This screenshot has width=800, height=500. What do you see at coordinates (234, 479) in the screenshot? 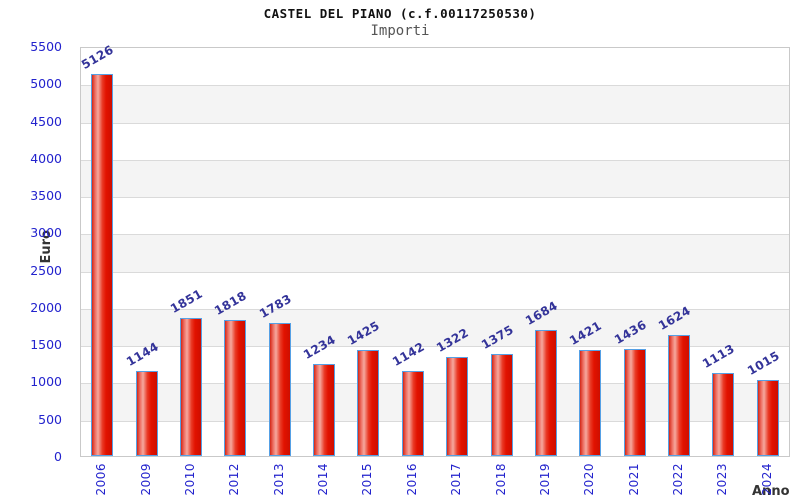
I see `x-tick-label: 2012` at bounding box center [234, 479].